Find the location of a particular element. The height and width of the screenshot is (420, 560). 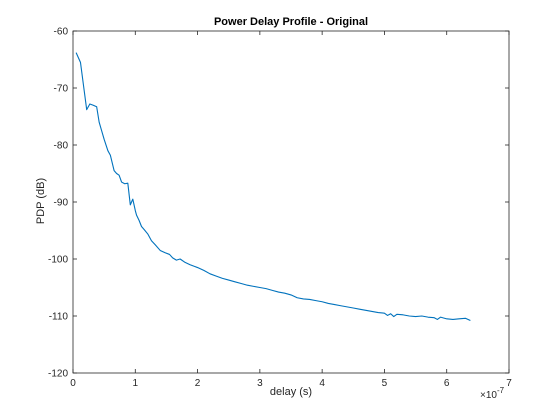

x-tick-label: 7 is located at coordinates (509, 383).